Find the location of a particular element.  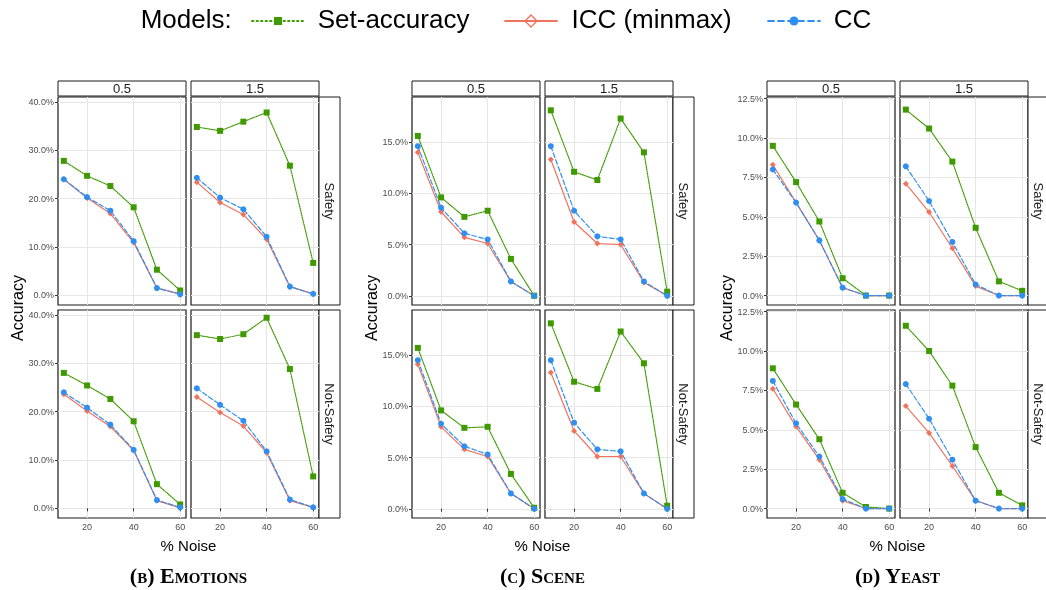

text: (b) Emotions is located at coordinates (188, 576).